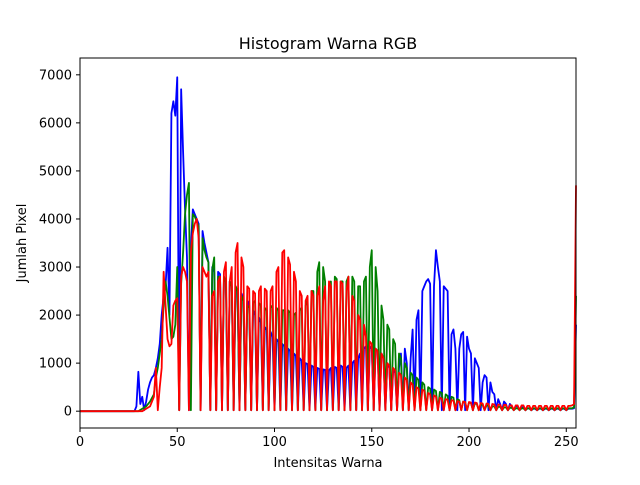 The height and width of the screenshot is (485, 640). Describe the element at coordinates (55, 171) in the screenshot. I see `y-tick-label: 5000` at that location.